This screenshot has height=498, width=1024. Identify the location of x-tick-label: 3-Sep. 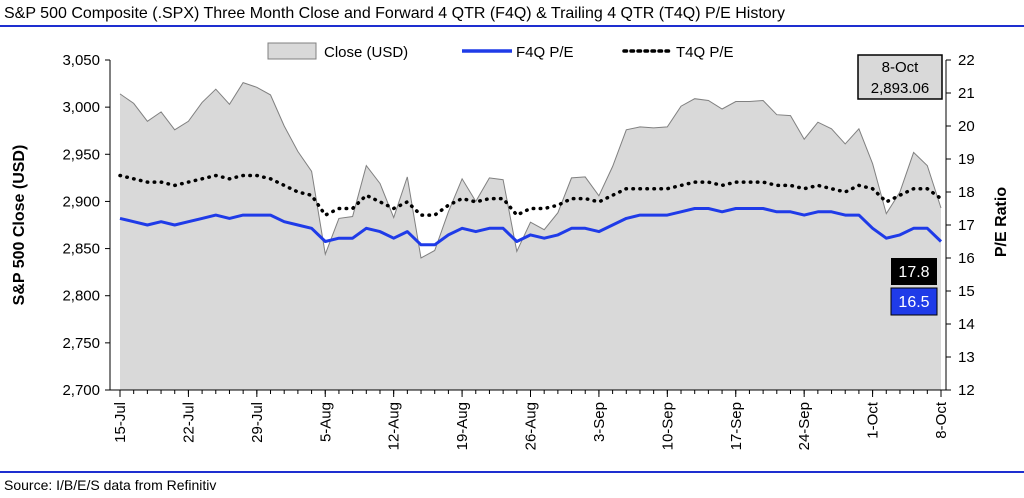
(599, 422).